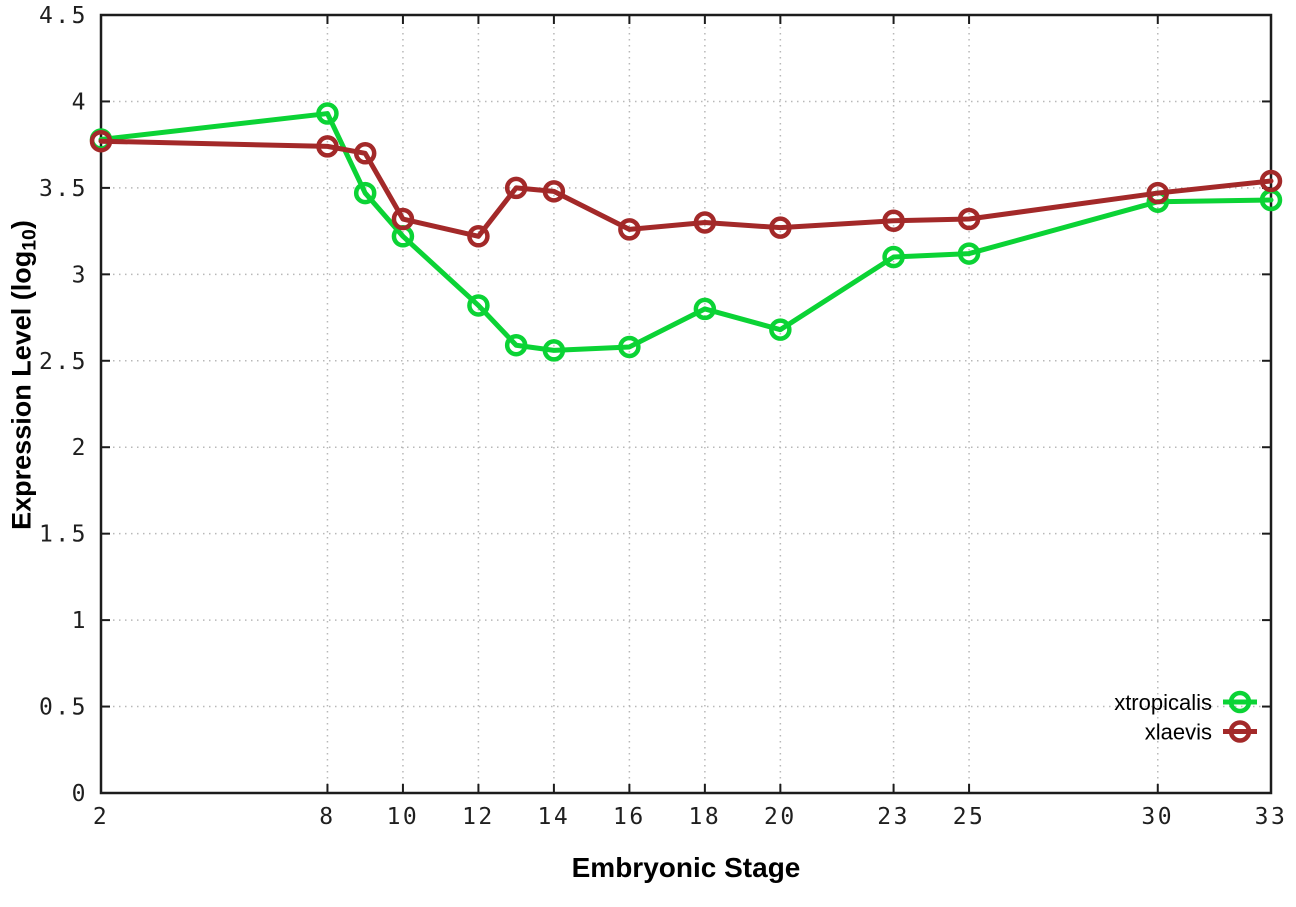 The width and height of the screenshot is (1296, 907). I want to click on series-xlaevis, so click(686, 188).